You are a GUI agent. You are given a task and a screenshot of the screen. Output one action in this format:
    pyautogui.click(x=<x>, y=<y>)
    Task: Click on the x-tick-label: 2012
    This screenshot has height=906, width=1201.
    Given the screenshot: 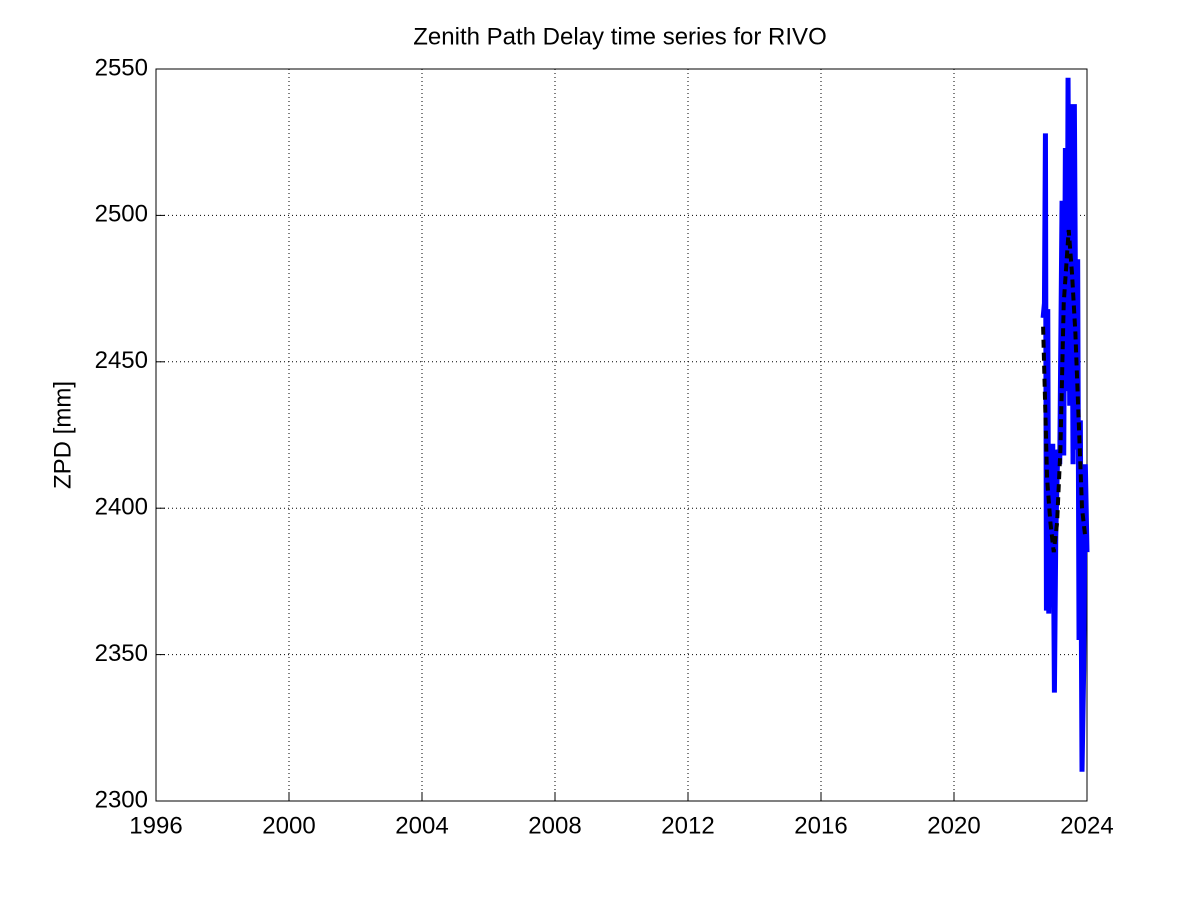 What is the action you would take?
    pyautogui.click(x=687, y=825)
    